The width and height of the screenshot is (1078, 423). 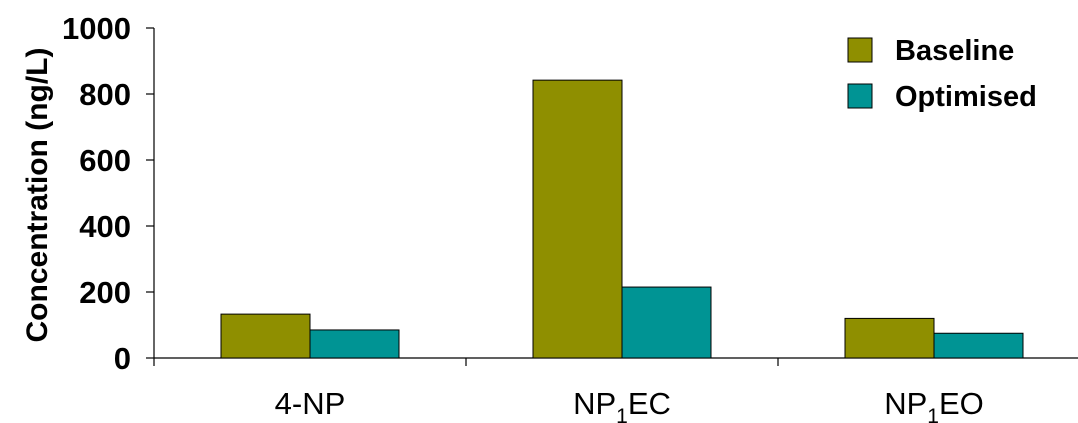 What do you see at coordinates (105, 292) in the screenshot?
I see `y-tick-label: 200` at bounding box center [105, 292].